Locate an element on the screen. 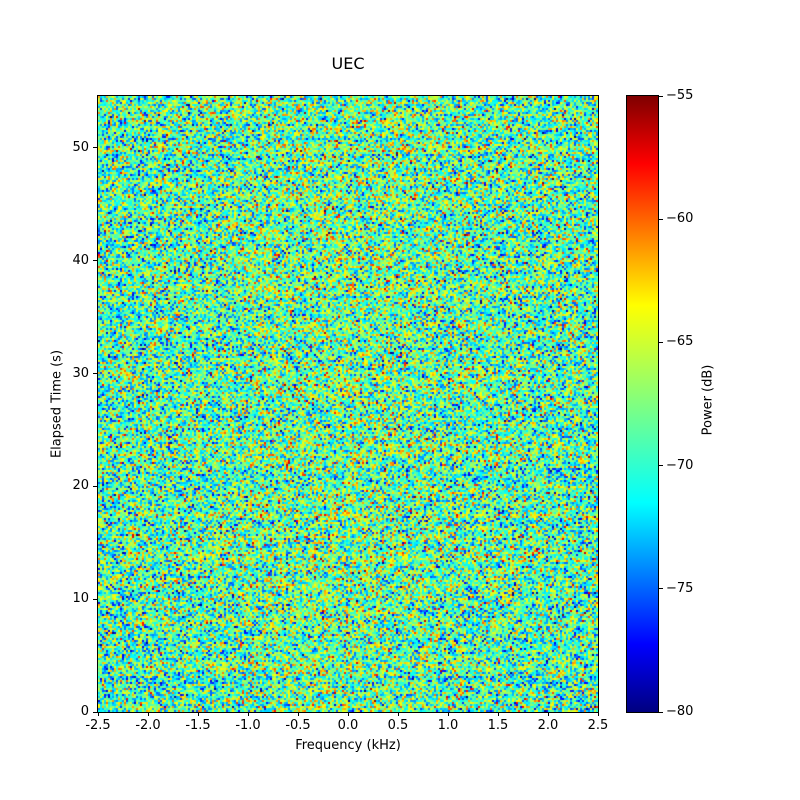 The height and width of the screenshot is (800, 800). x-tick-label: 2.0 is located at coordinates (548, 725).